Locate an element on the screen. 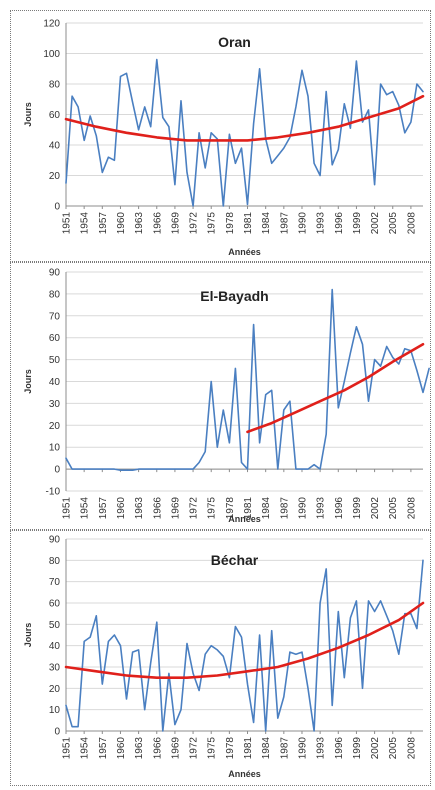 The height and width of the screenshot is (790, 435). y-tick-label: 120 is located at coordinates (51, 24).